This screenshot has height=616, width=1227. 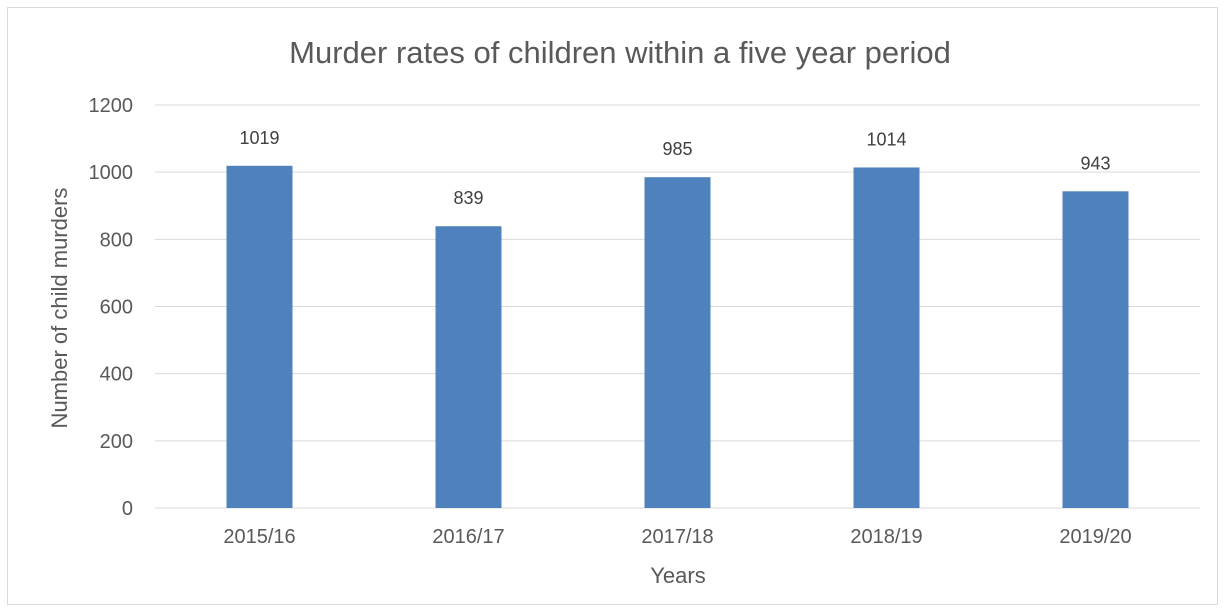 I want to click on x-axis-title: Years, so click(x=677, y=575).